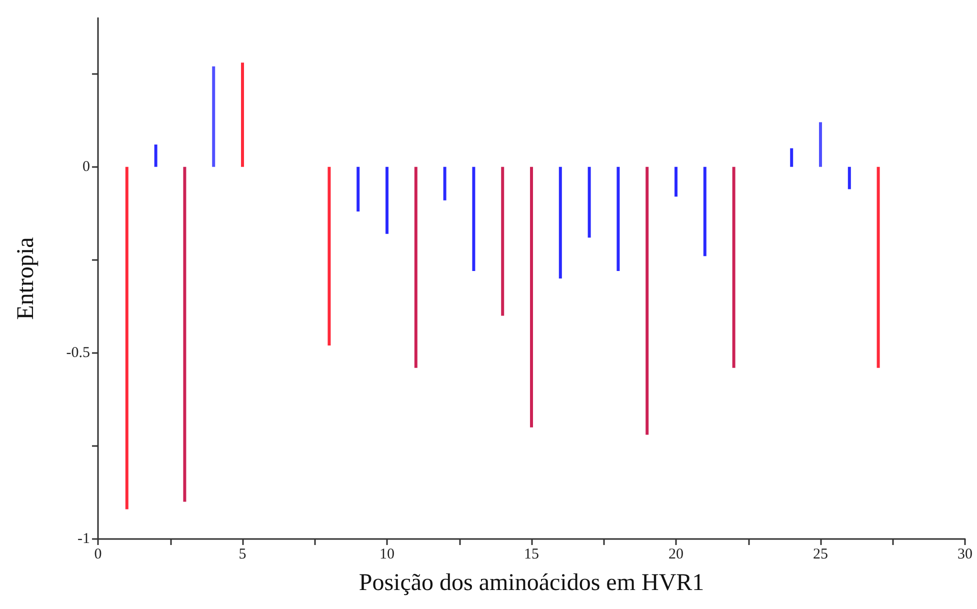 The height and width of the screenshot is (609, 977). Describe the element at coordinates (78, 352) in the screenshot. I see `y-tick-label: -0.5` at that location.